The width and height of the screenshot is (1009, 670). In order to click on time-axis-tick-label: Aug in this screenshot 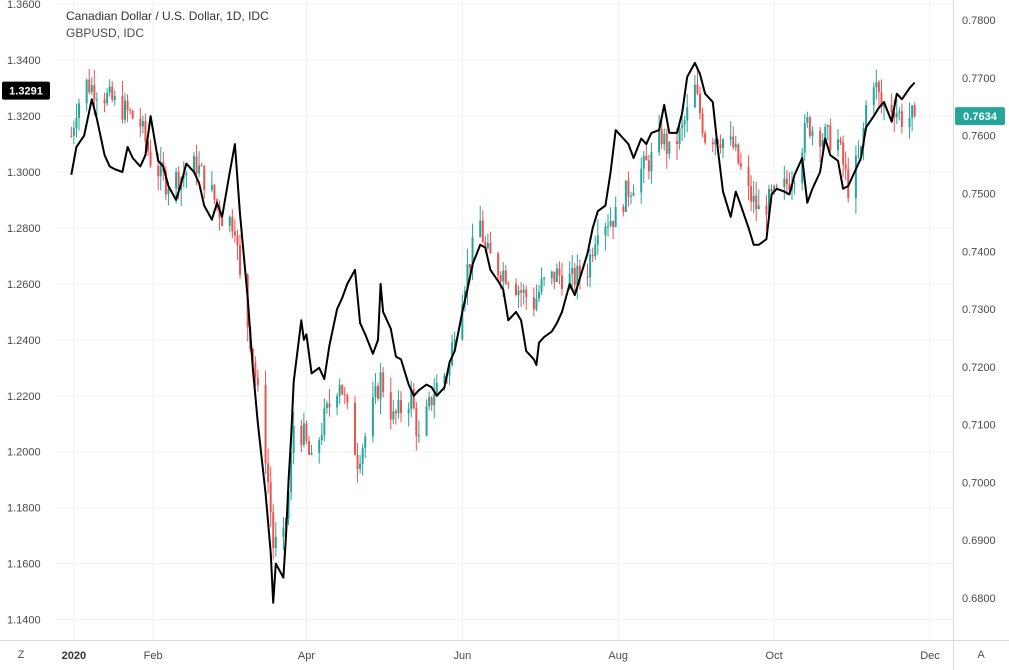, I will do `click(618, 656)`.